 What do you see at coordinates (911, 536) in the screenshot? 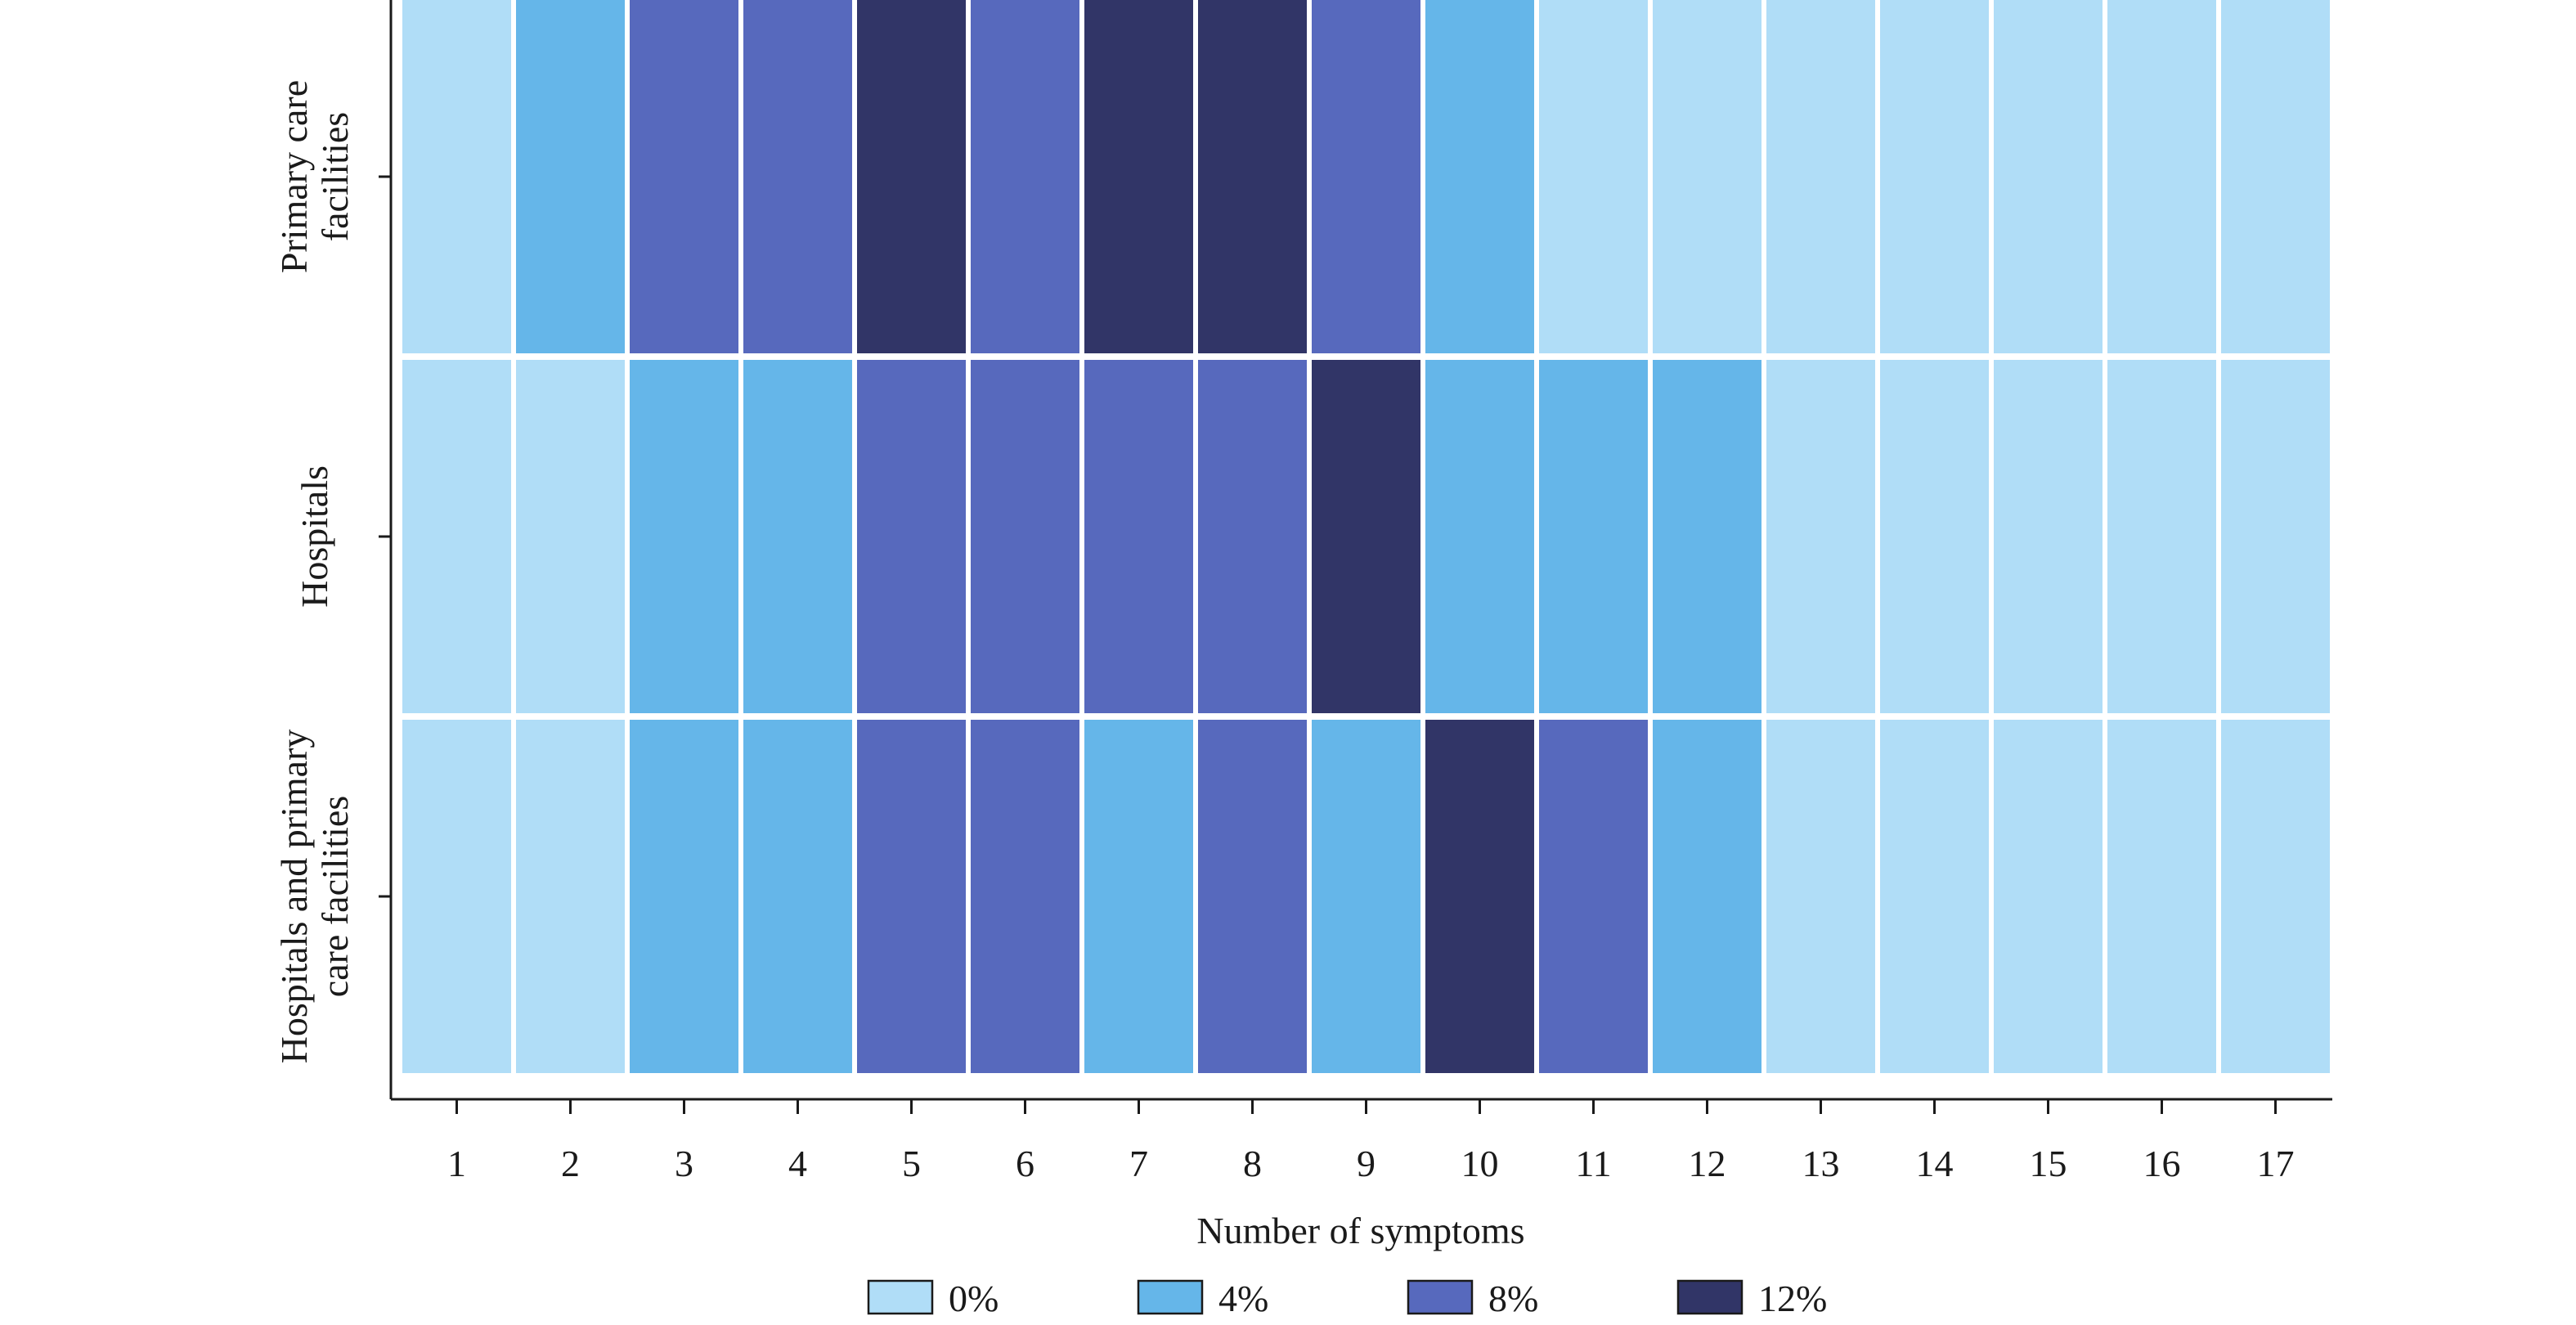
I see `heatmap-cell-r2-c5` at bounding box center [911, 536].